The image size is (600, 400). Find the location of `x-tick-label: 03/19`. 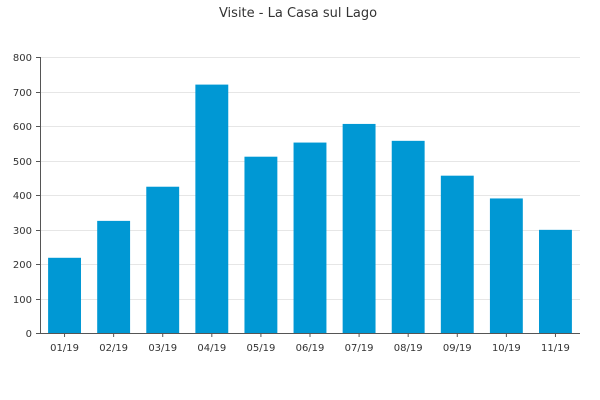

x-tick-label: 03/19 is located at coordinates (162, 348).